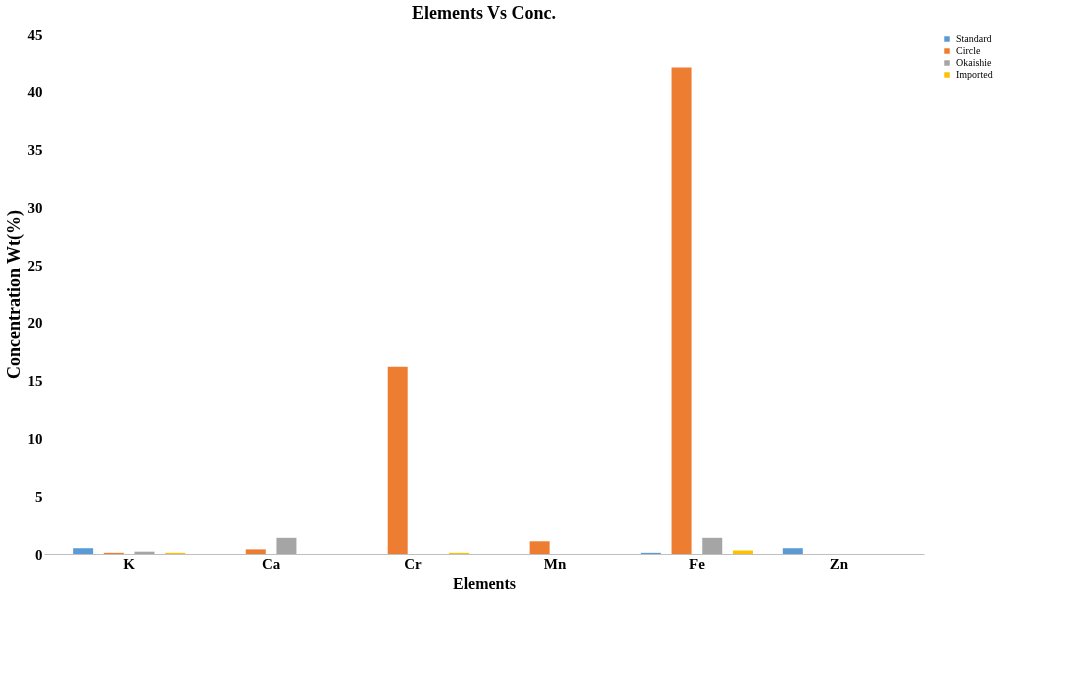 The height and width of the screenshot is (699, 1072). Describe the element at coordinates (14, 294) in the screenshot. I see `y-axis-title: Concentration Wt(%)` at that location.